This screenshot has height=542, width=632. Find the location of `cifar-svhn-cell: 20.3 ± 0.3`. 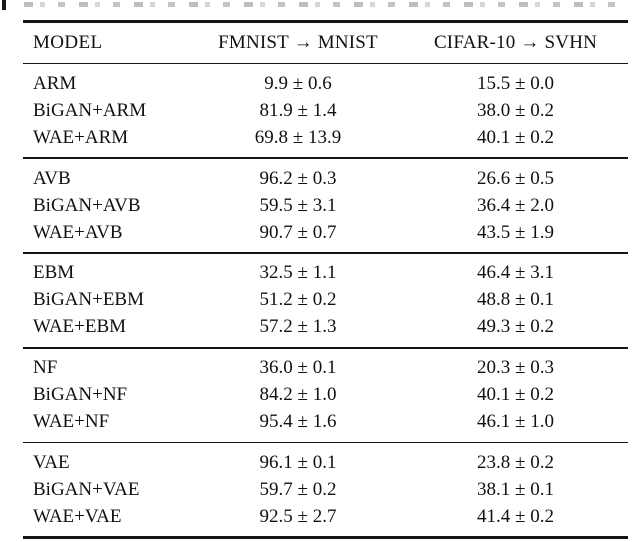

cifar-svhn-cell: 20.3 ± 0.3 is located at coordinates (515, 368).